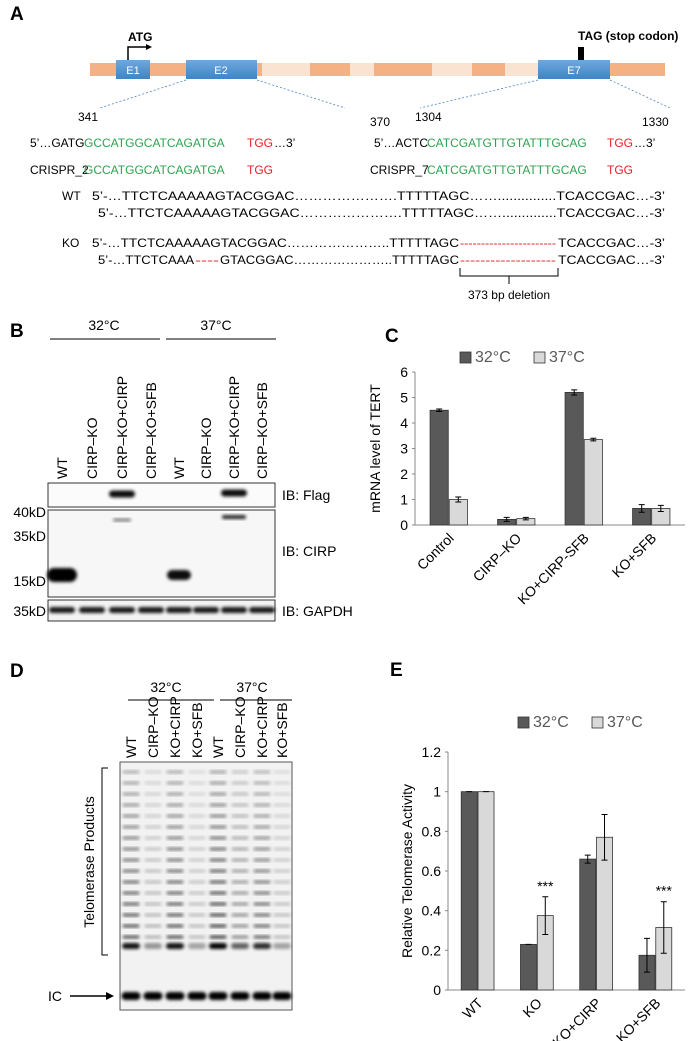  What do you see at coordinates (57, 143) in the screenshot?
I see `seq: 5’…GATG` at bounding box center [57, 143].